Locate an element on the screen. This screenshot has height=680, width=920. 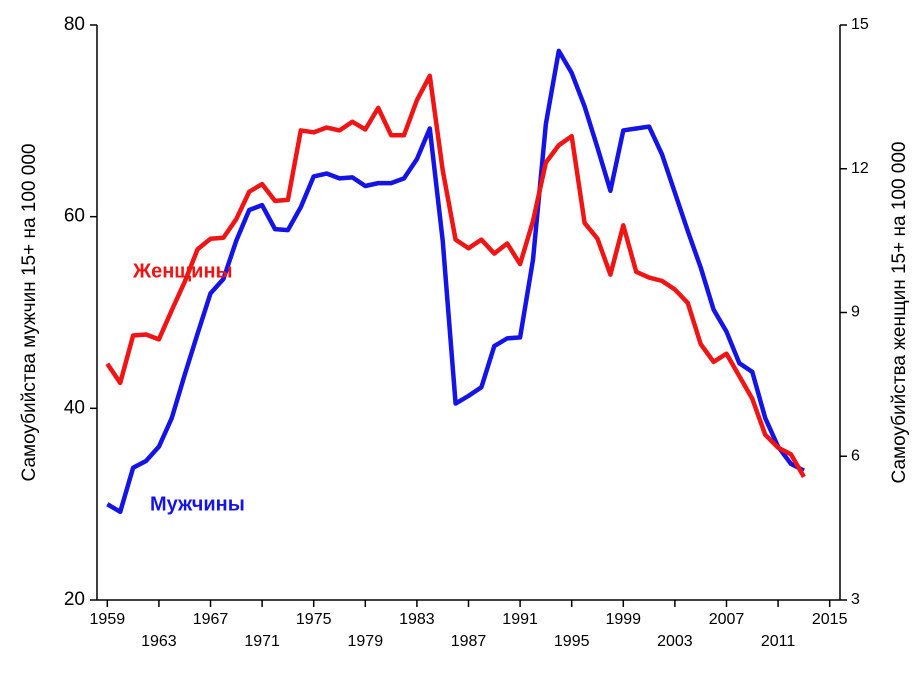
x-tick-label: 2007 is located at coordinates (727, 619).